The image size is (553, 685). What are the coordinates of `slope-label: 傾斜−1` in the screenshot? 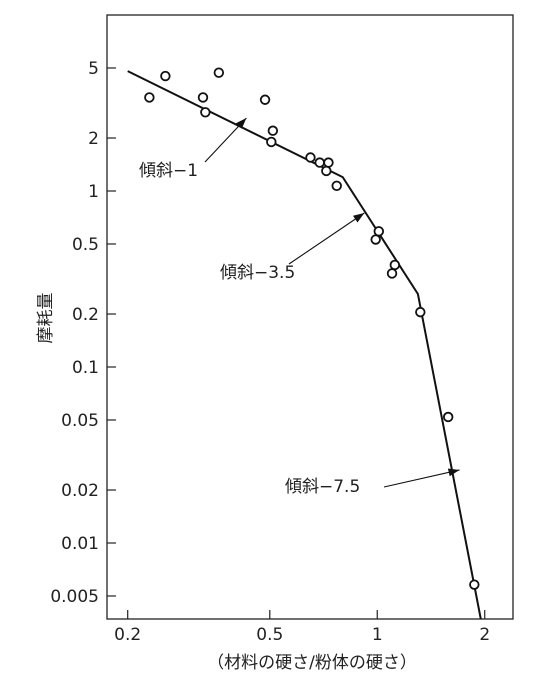 It's located at (168, 171).